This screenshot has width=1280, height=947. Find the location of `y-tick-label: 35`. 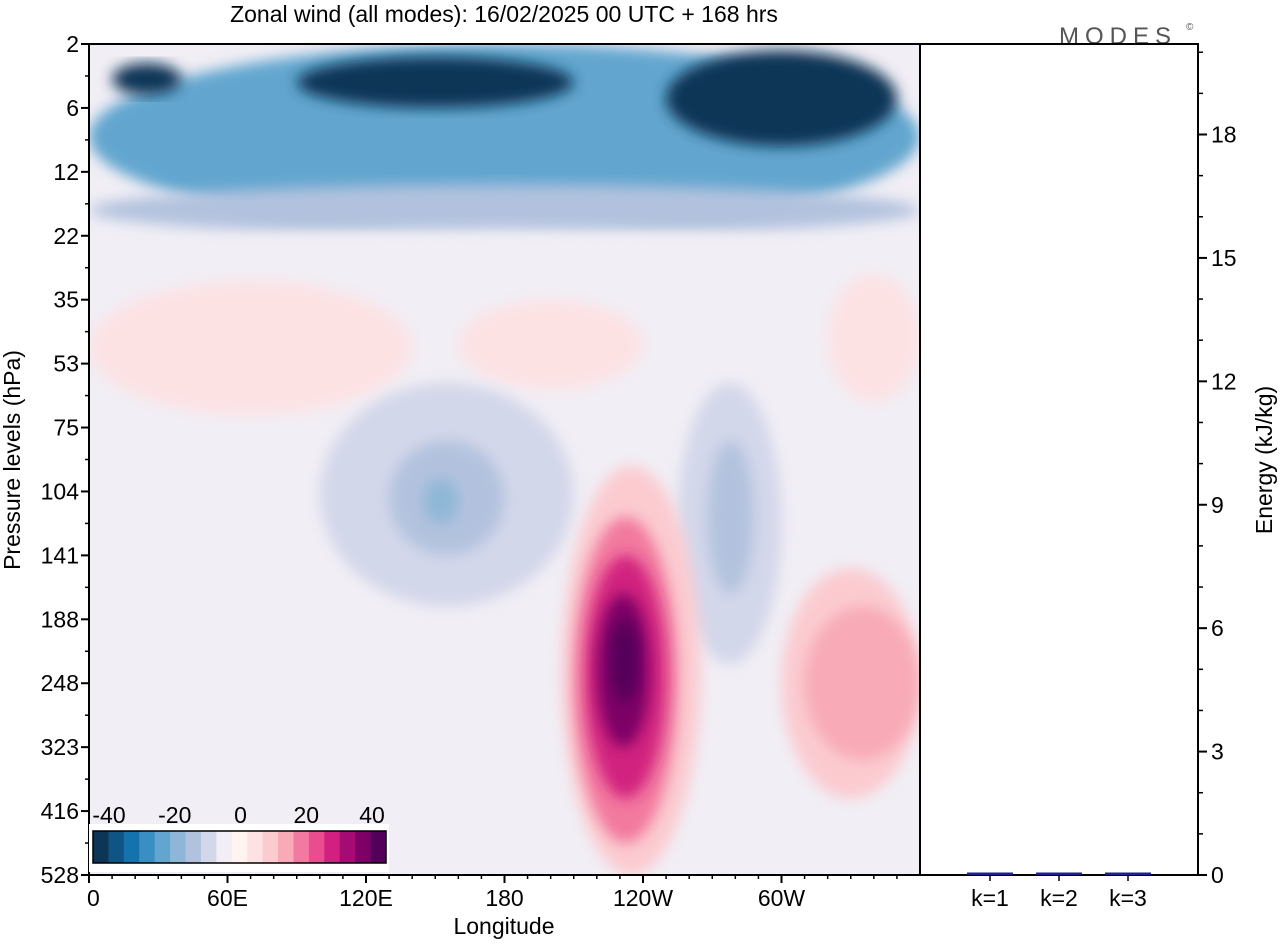

y-tick-label: 35 is located at coordinates (66, 300).